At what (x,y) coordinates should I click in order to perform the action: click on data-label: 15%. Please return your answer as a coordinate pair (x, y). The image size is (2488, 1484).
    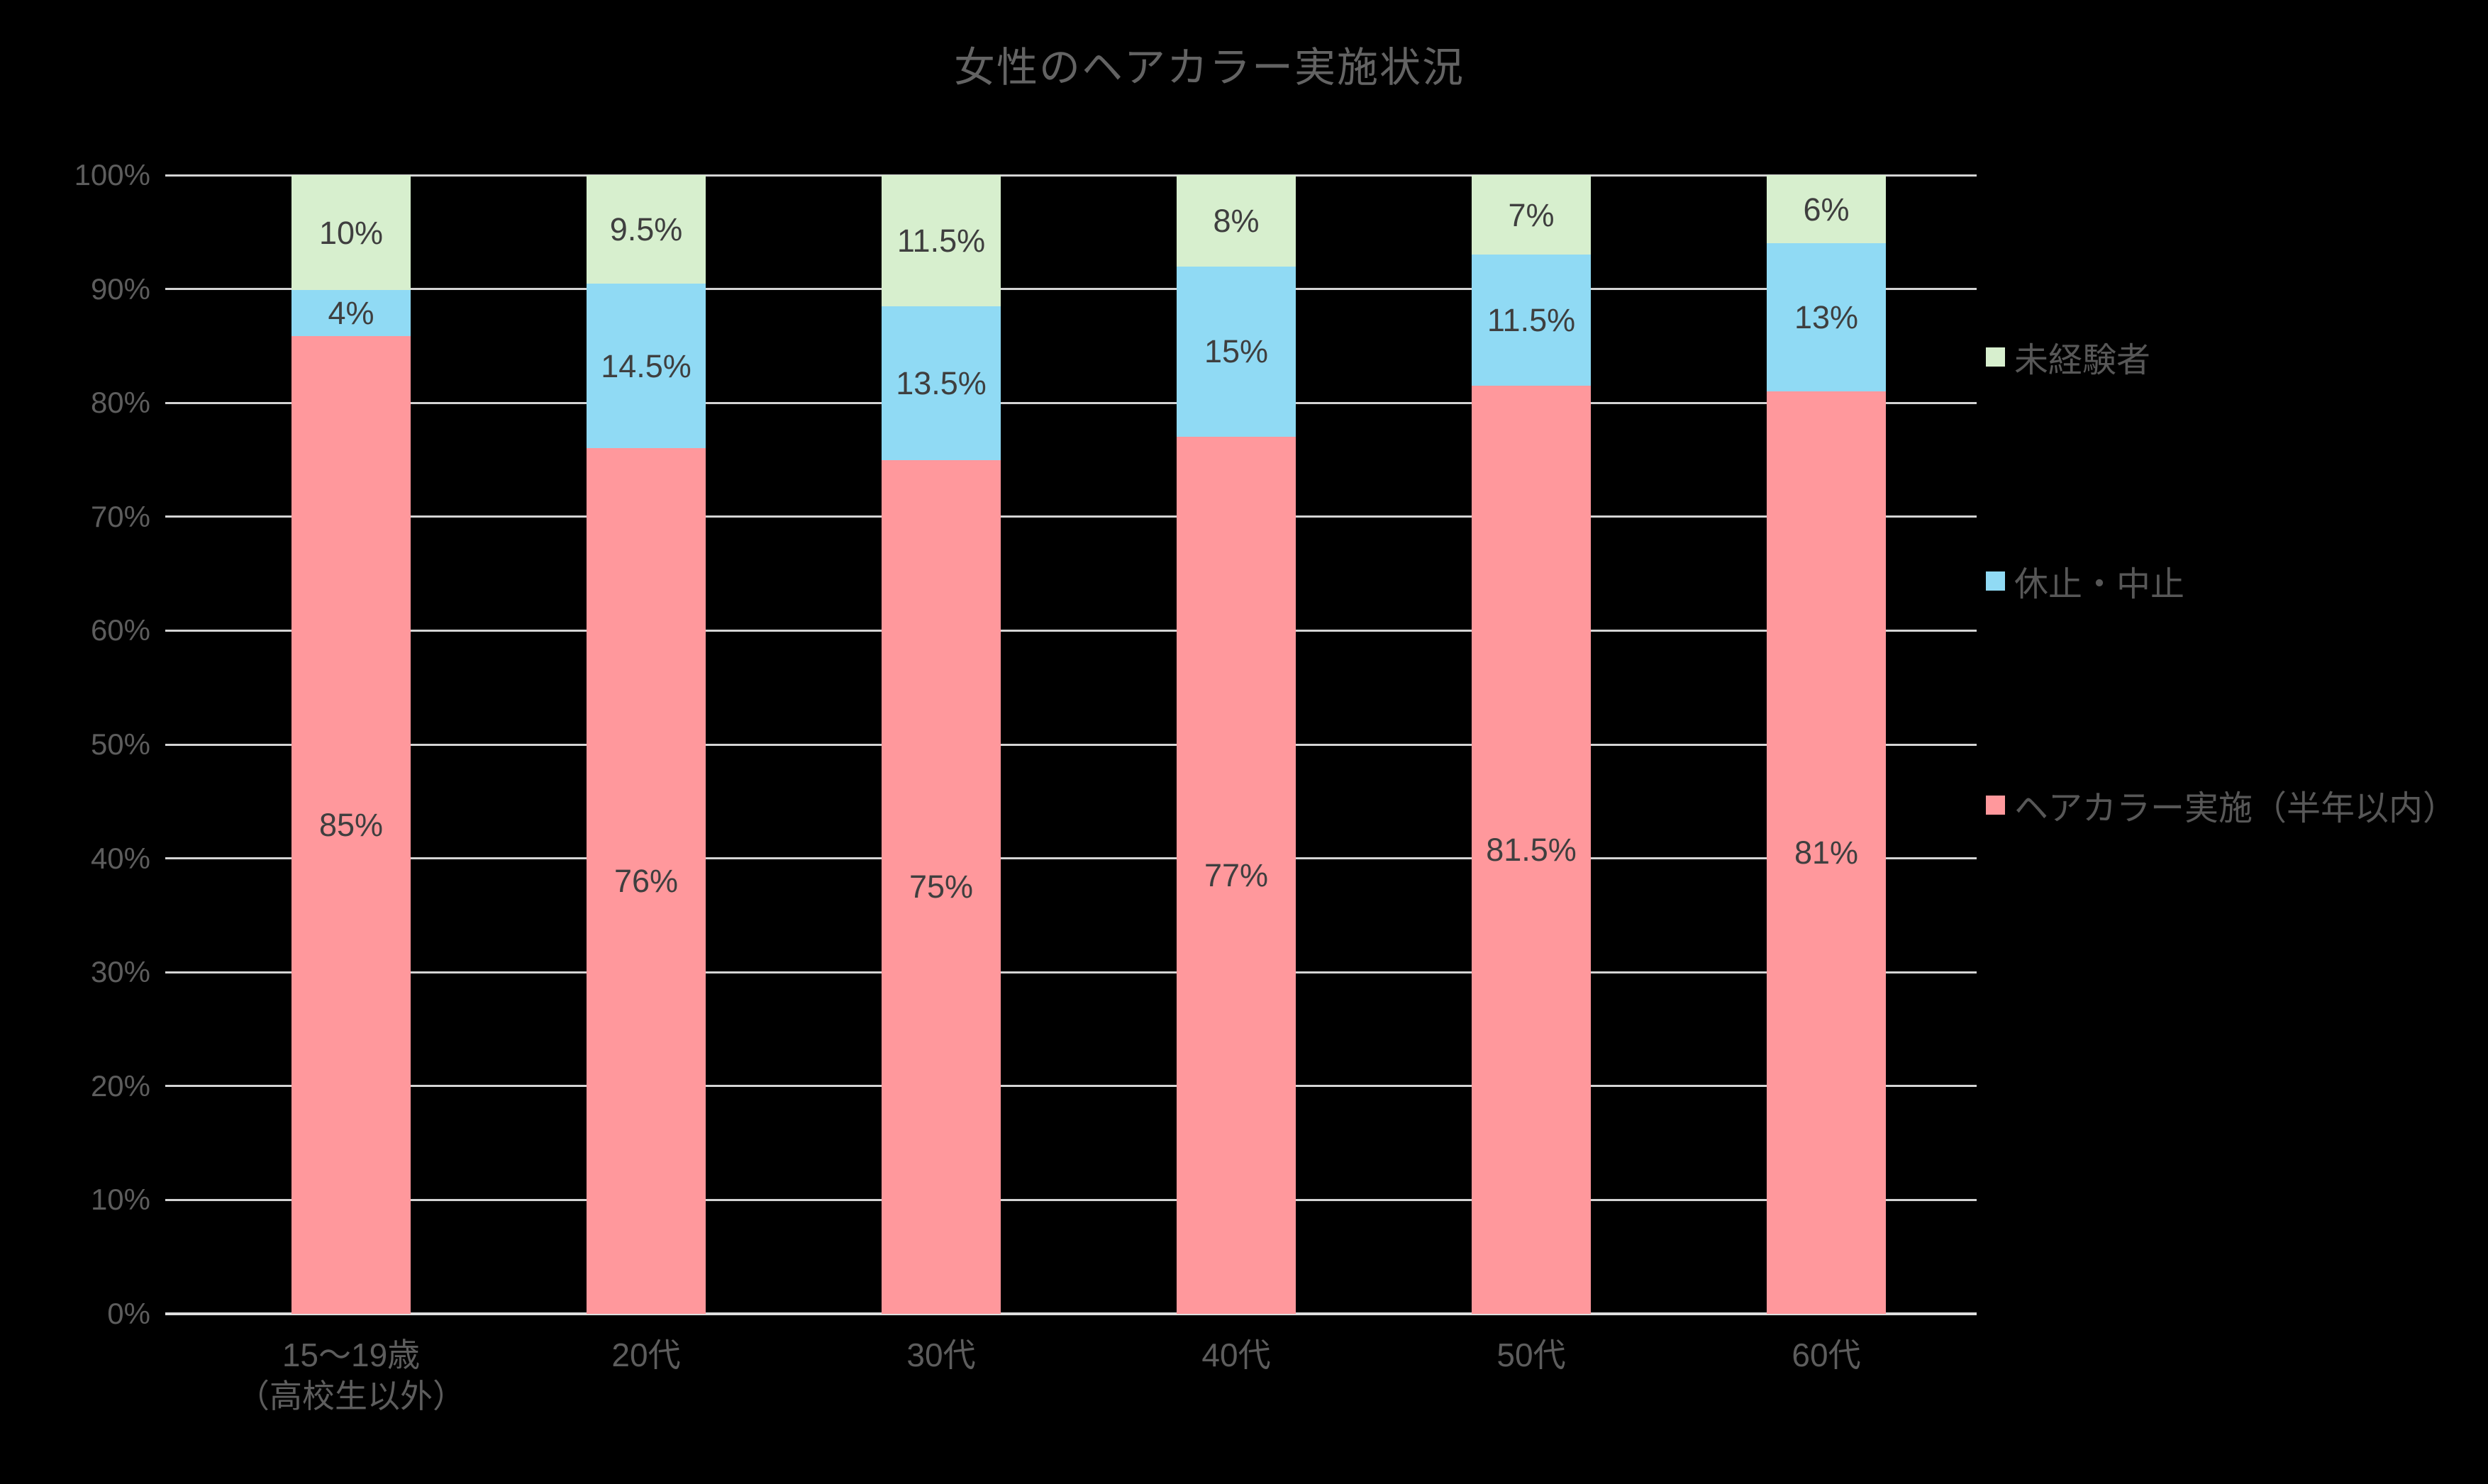
    Looking at the image, I should click on (1236, 351).